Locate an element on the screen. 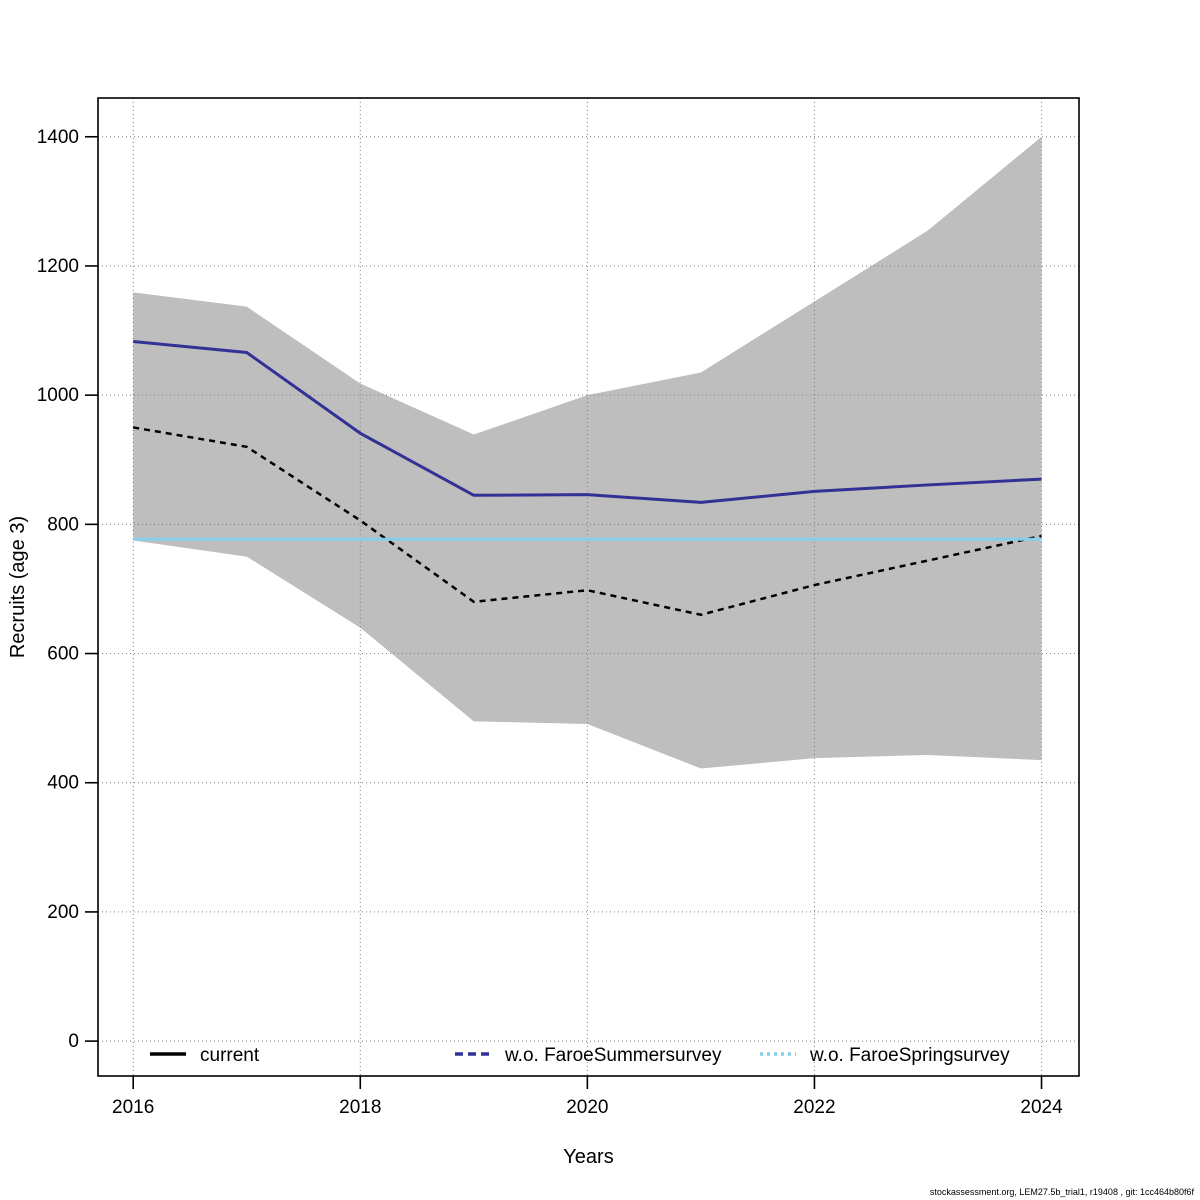 The image size is (1200, 1200). y-tick-label-800: 800 is located at coordinates (63, 524).